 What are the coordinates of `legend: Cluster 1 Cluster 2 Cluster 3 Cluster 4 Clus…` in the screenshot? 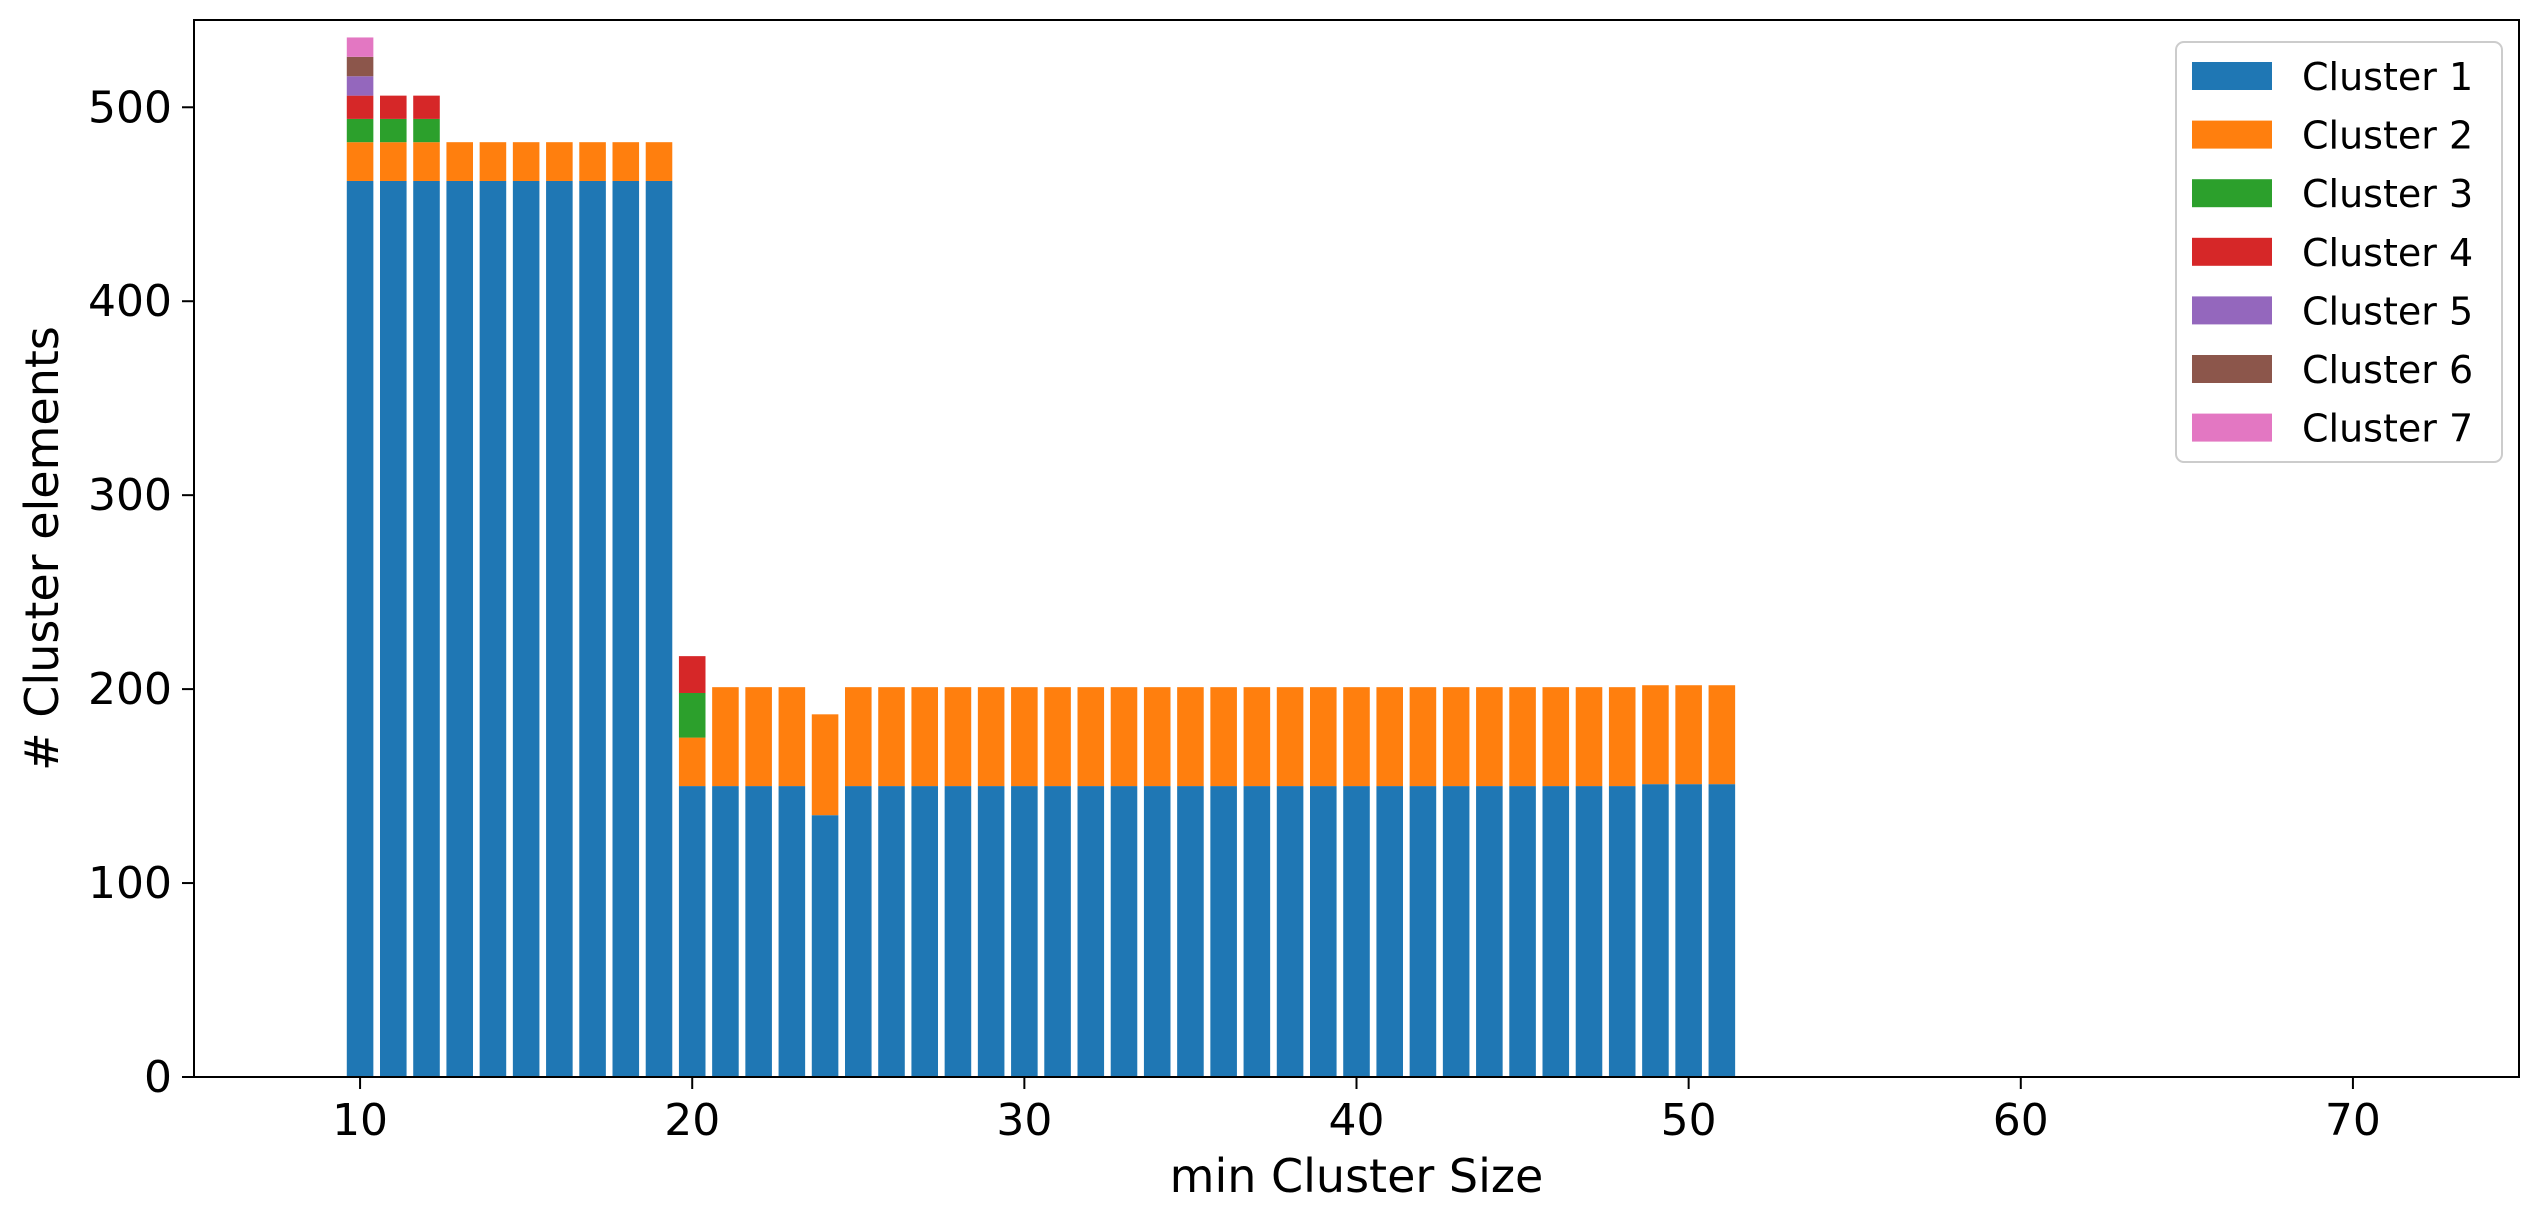 It's located at (2339, 252).